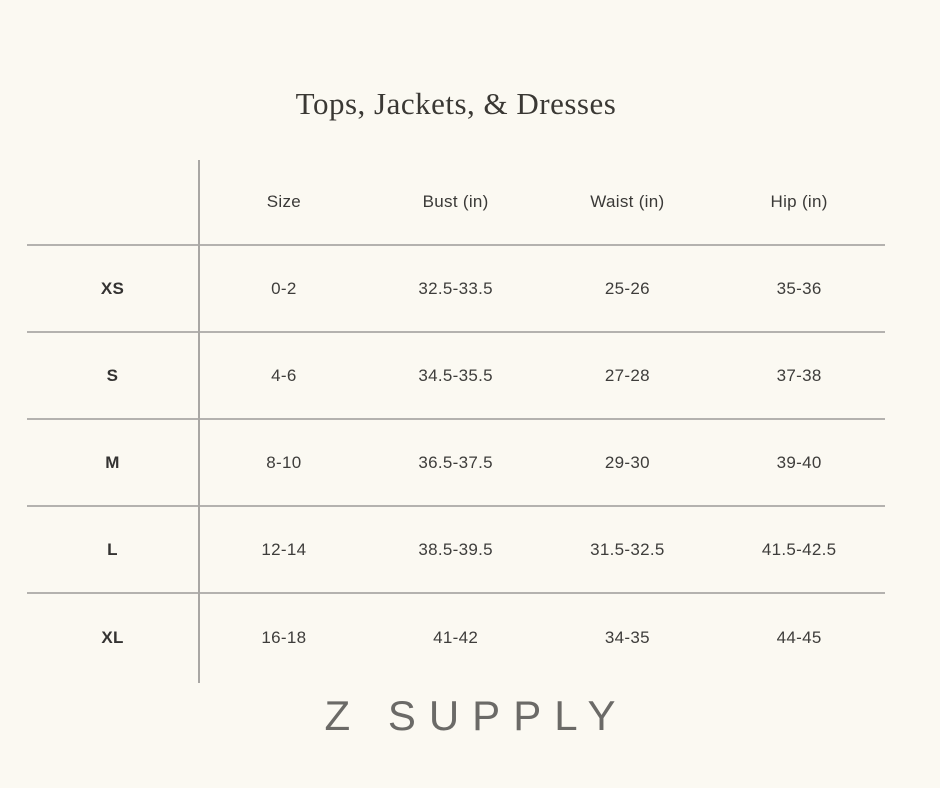 The image size is (940, 788). What do you see at coordinates (627, 375) in the screenshot?
I see `cell-waist: 27-28` at bounding box center [627, 375].